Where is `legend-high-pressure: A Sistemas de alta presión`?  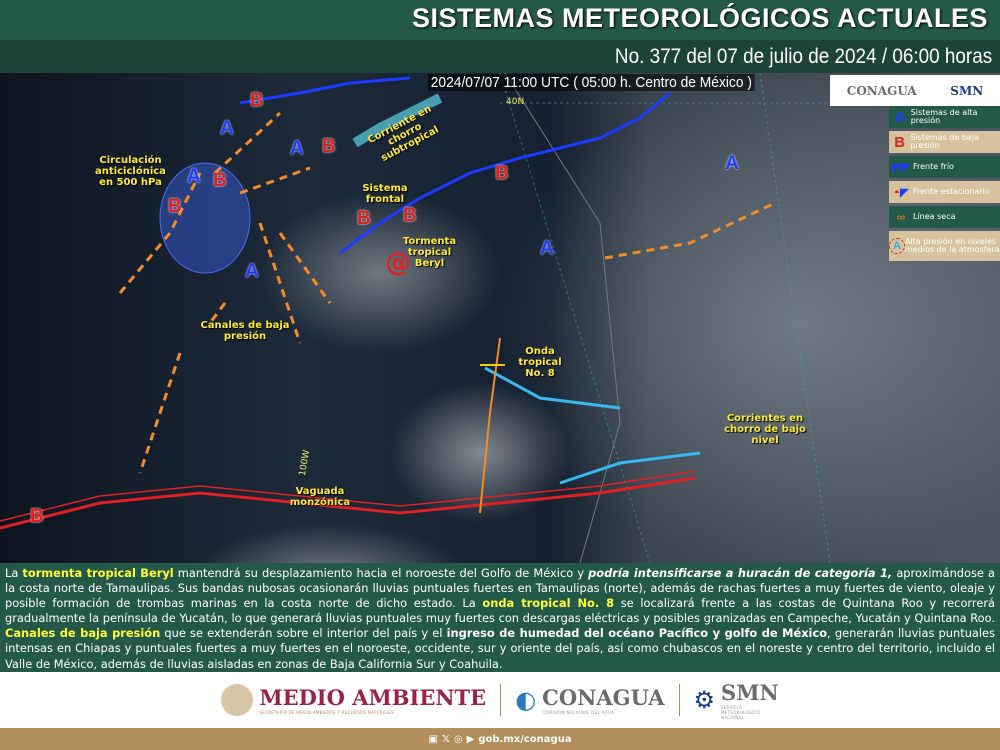
legend-high-pressure: A Sistemas de alta presión is located at coordinates (944, 117).